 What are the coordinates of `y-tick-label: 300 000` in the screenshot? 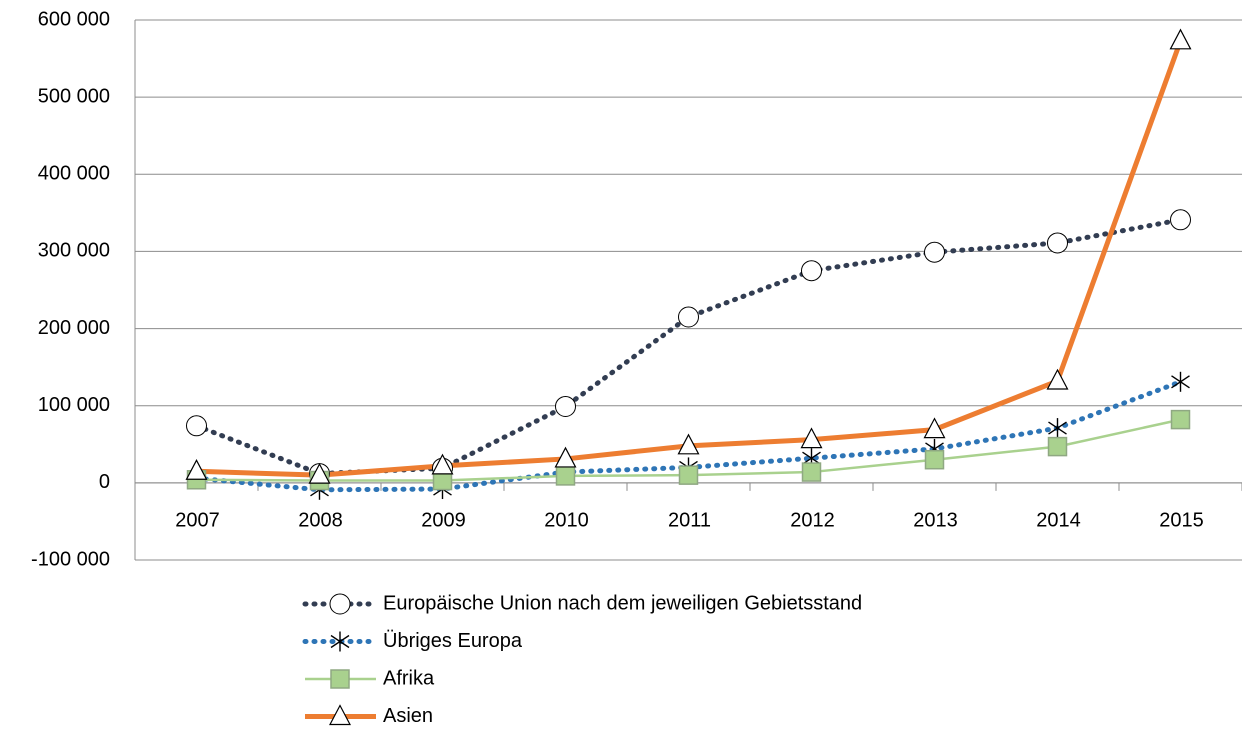 It's located at (74, 251).